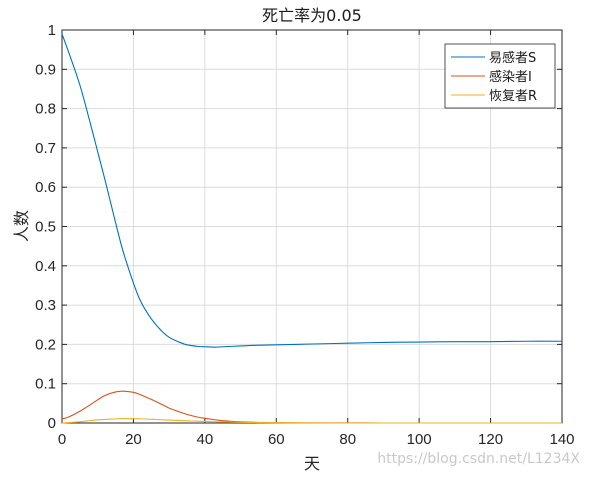 The image size is (591, 479). I want to click on y-tick-label: 0.1, so click(45, 384).